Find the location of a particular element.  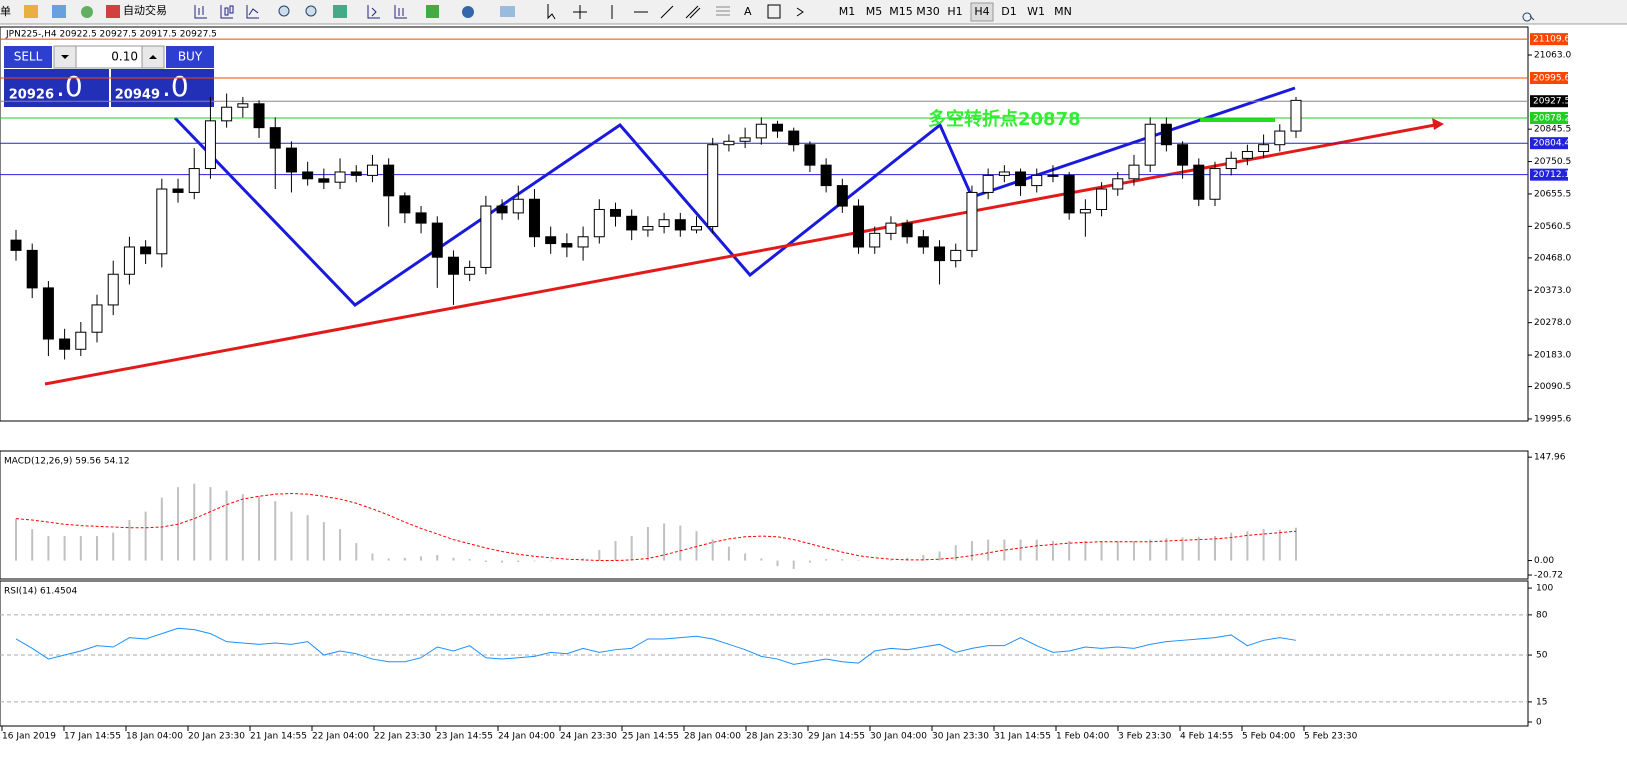

buy-price-fraction: .0 is located at coordinates (175, 86).